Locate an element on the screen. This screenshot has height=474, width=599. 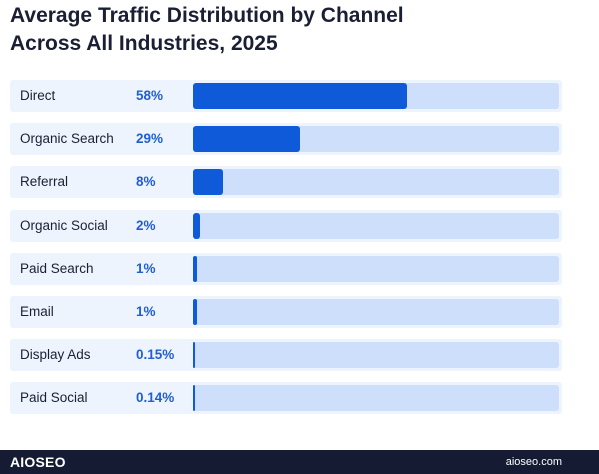
footer-bar: AIOSEO aioseo.com is located at coordinates (299, 462).